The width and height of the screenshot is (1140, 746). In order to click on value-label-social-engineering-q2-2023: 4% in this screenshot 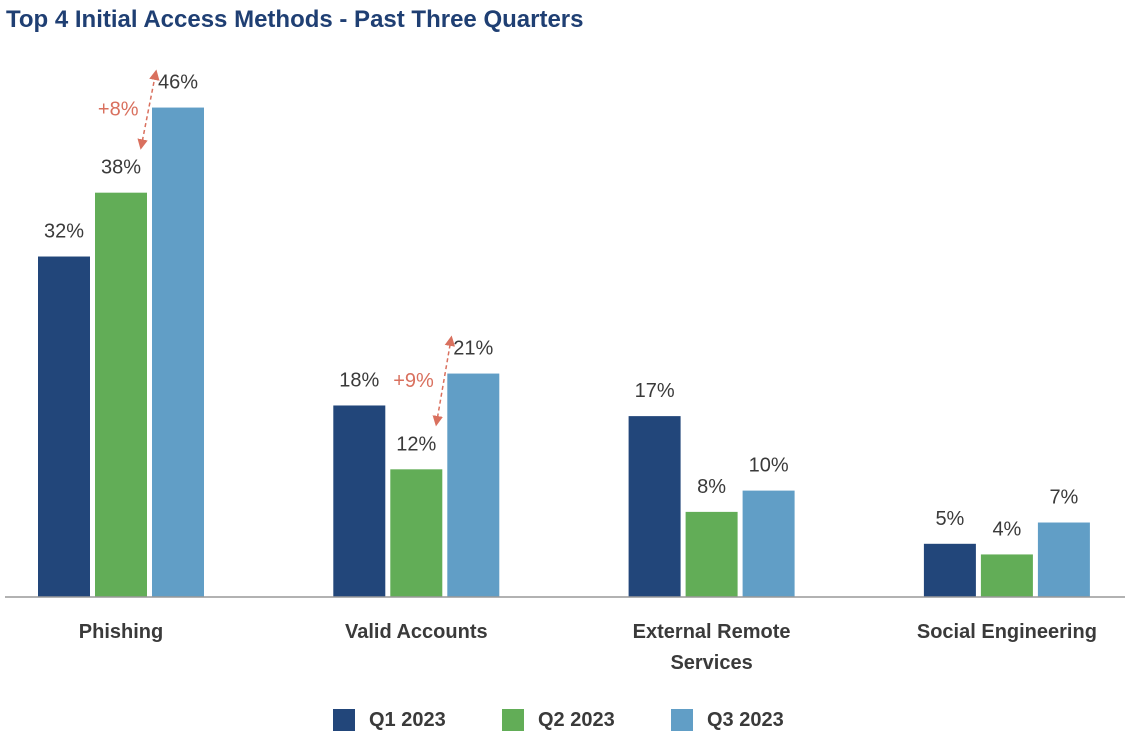, I will do `click(1006, 529)`.